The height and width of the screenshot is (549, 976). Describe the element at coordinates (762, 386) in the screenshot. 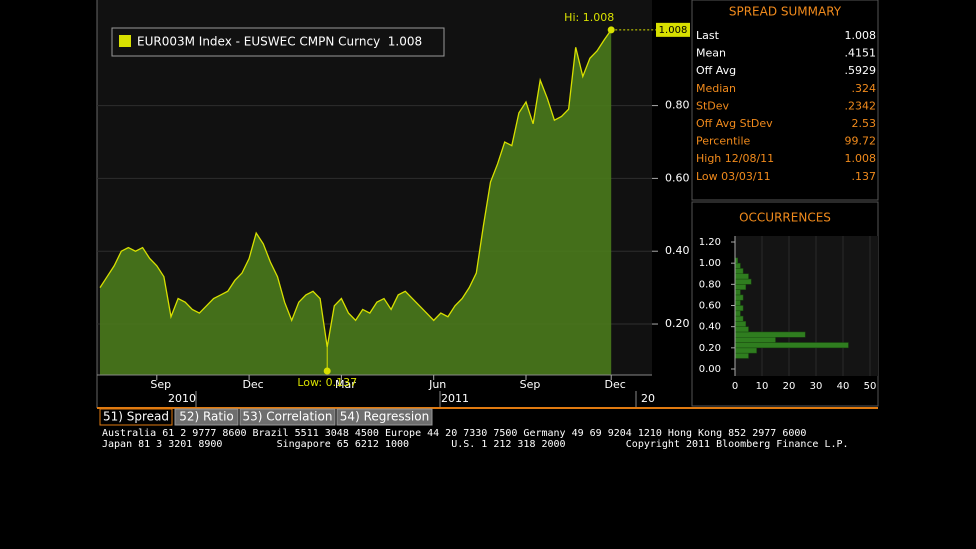

I see `x-tick-label: 10` at that location.